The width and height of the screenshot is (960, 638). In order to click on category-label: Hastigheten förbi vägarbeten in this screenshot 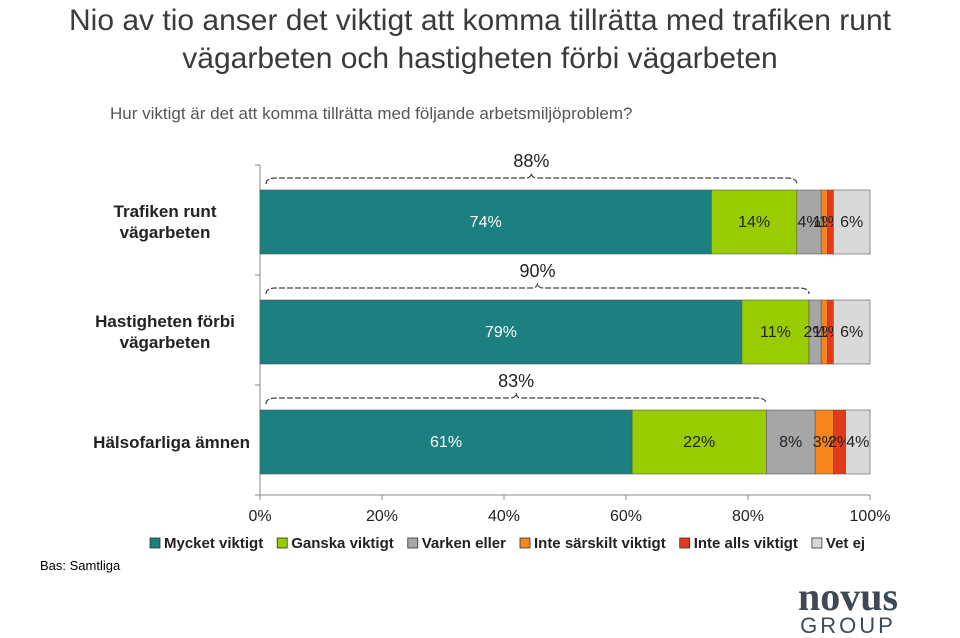, I will do `click(130, 332)`.